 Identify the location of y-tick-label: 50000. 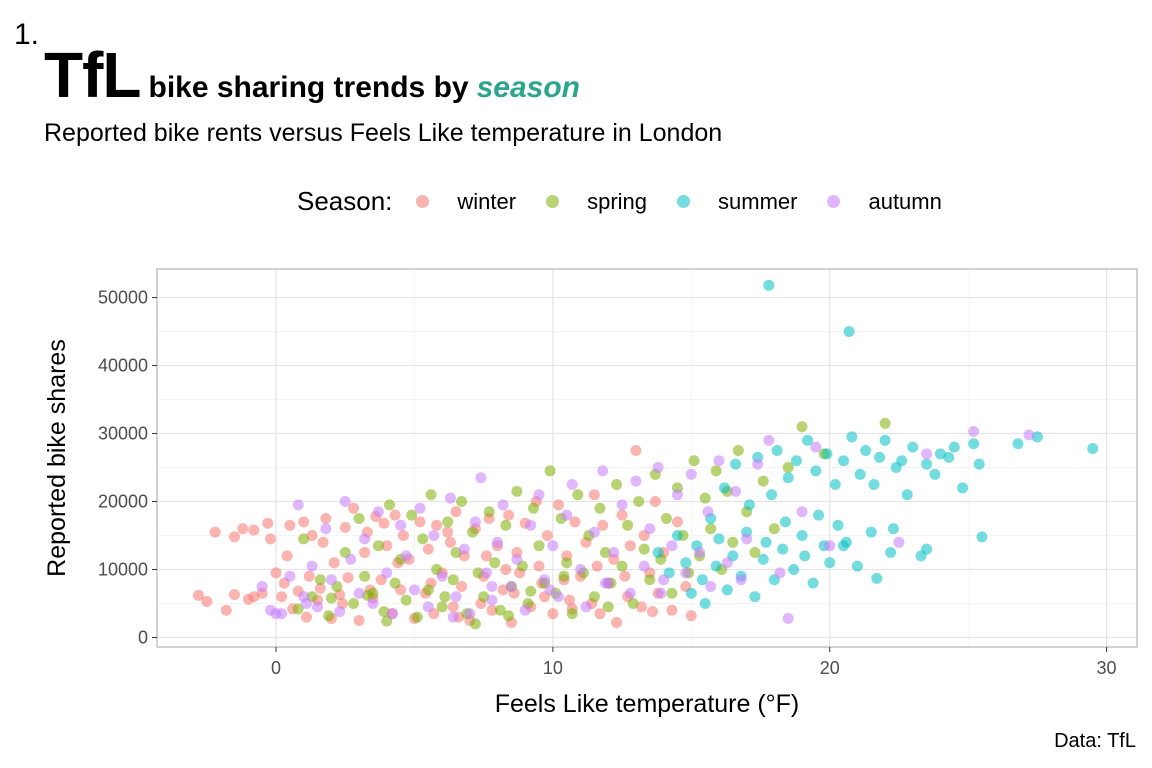
(123, 298).